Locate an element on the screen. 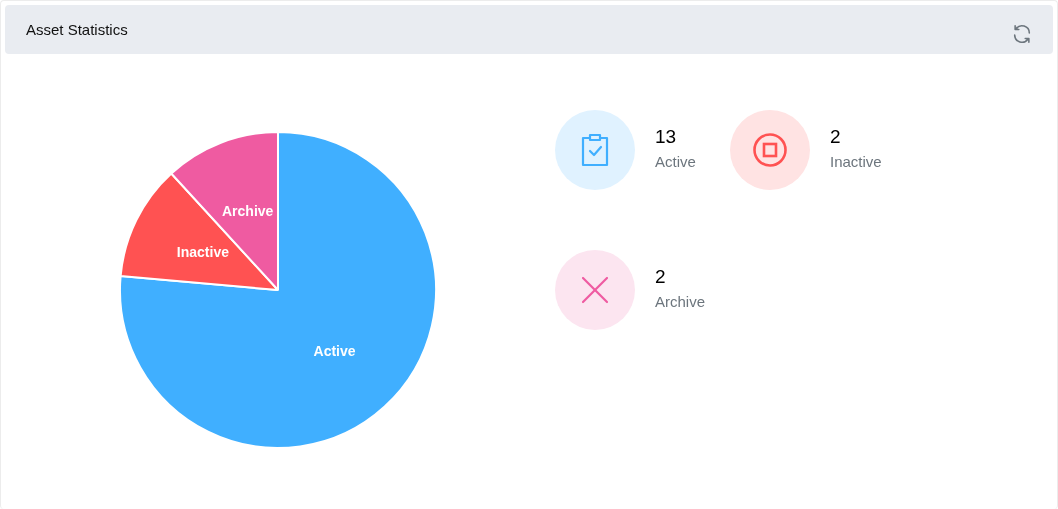 This screenshot has width=1058, height=509. slice-label: Active is located at coordinates (334, 350).